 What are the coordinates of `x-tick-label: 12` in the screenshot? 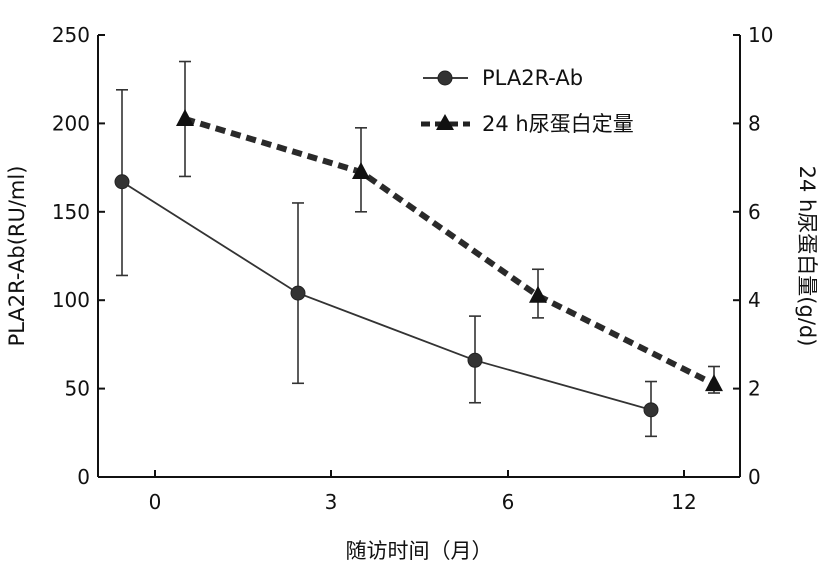 It's located at (683, 502).